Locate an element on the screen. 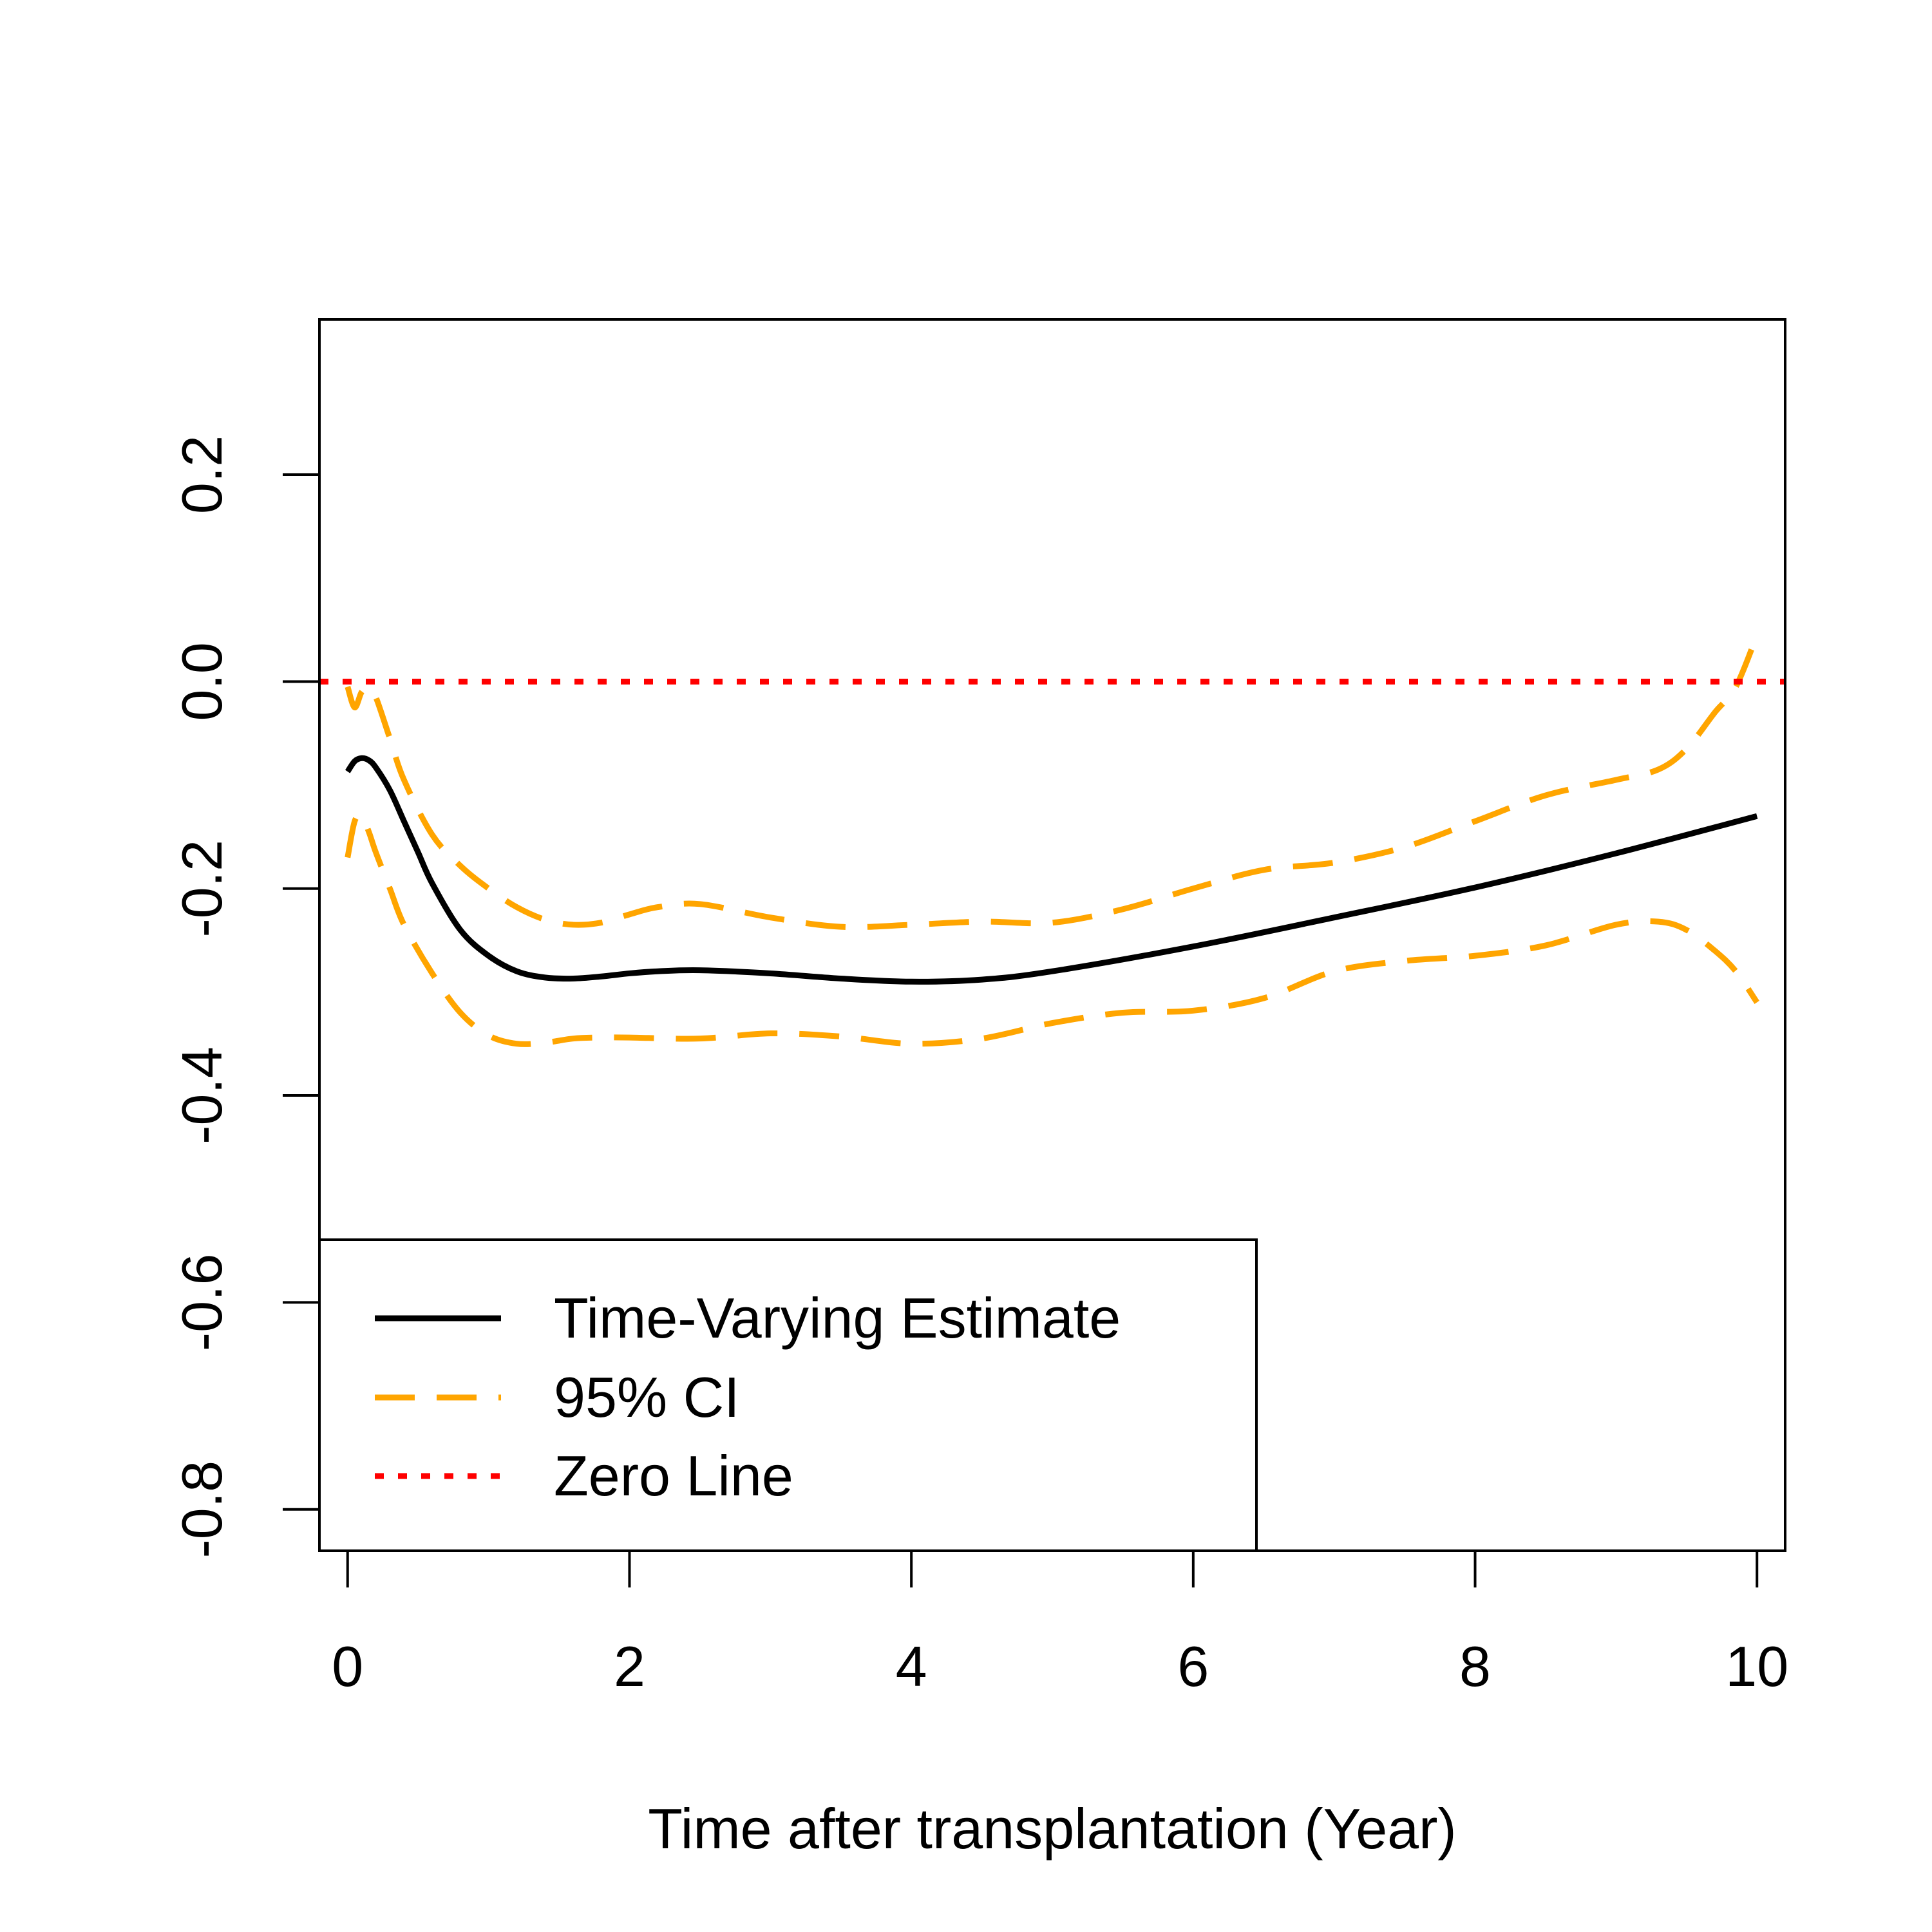 This screenshot has width=1932, height=1932. y-tick-label: 0.2 is located at coordinates (202, 475).